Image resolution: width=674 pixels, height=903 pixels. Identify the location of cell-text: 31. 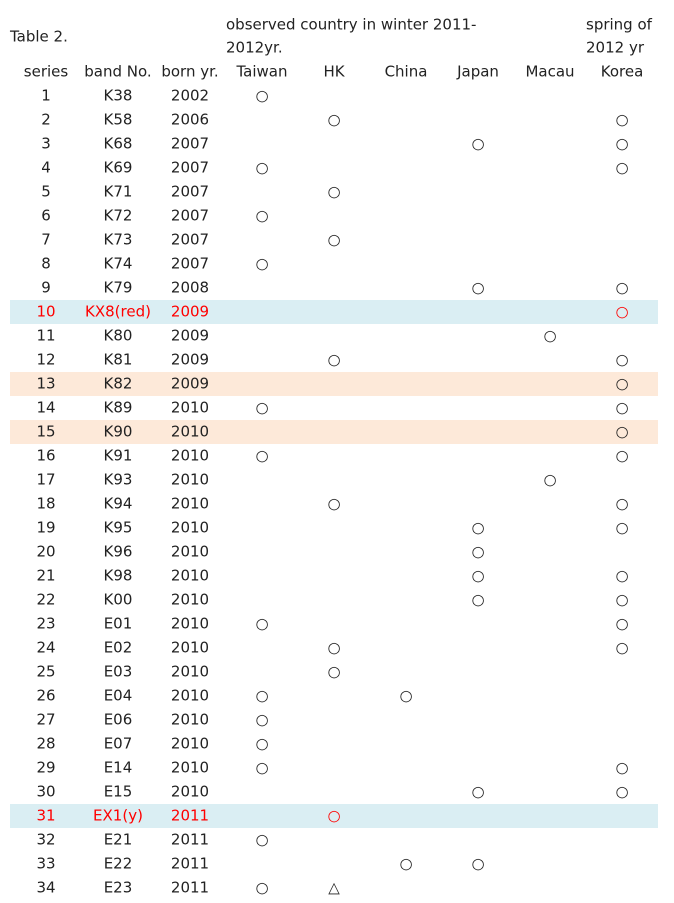
(45, 816).